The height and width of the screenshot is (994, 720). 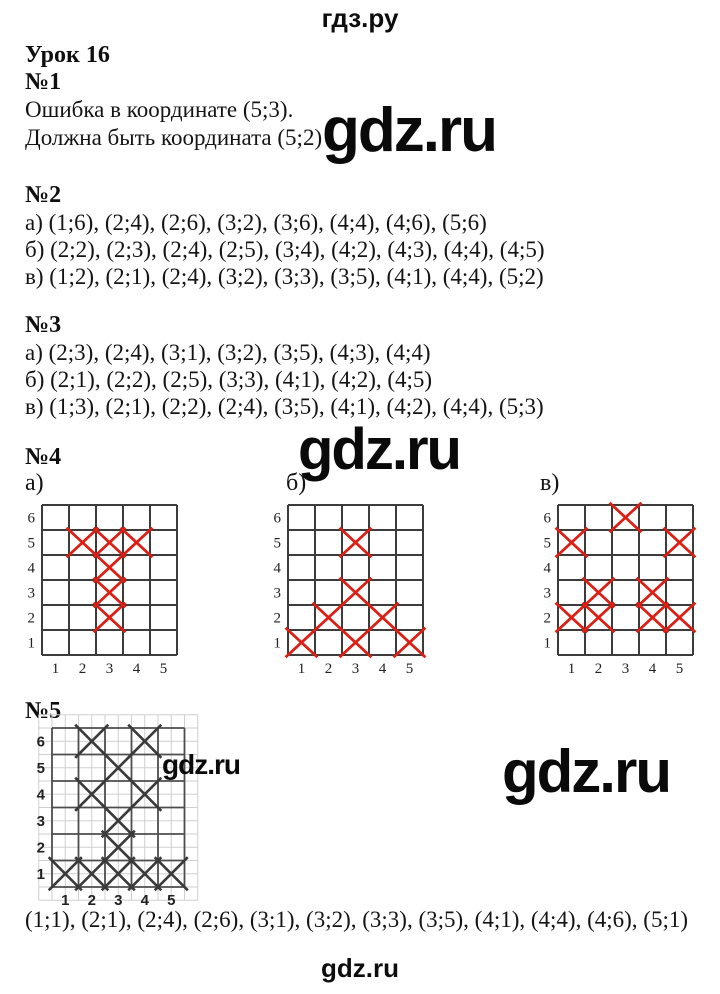 What do you see at coordinates (35, 249) in the screenshot?
I see `list-prefix: б)` at bounding box center [35, 249].